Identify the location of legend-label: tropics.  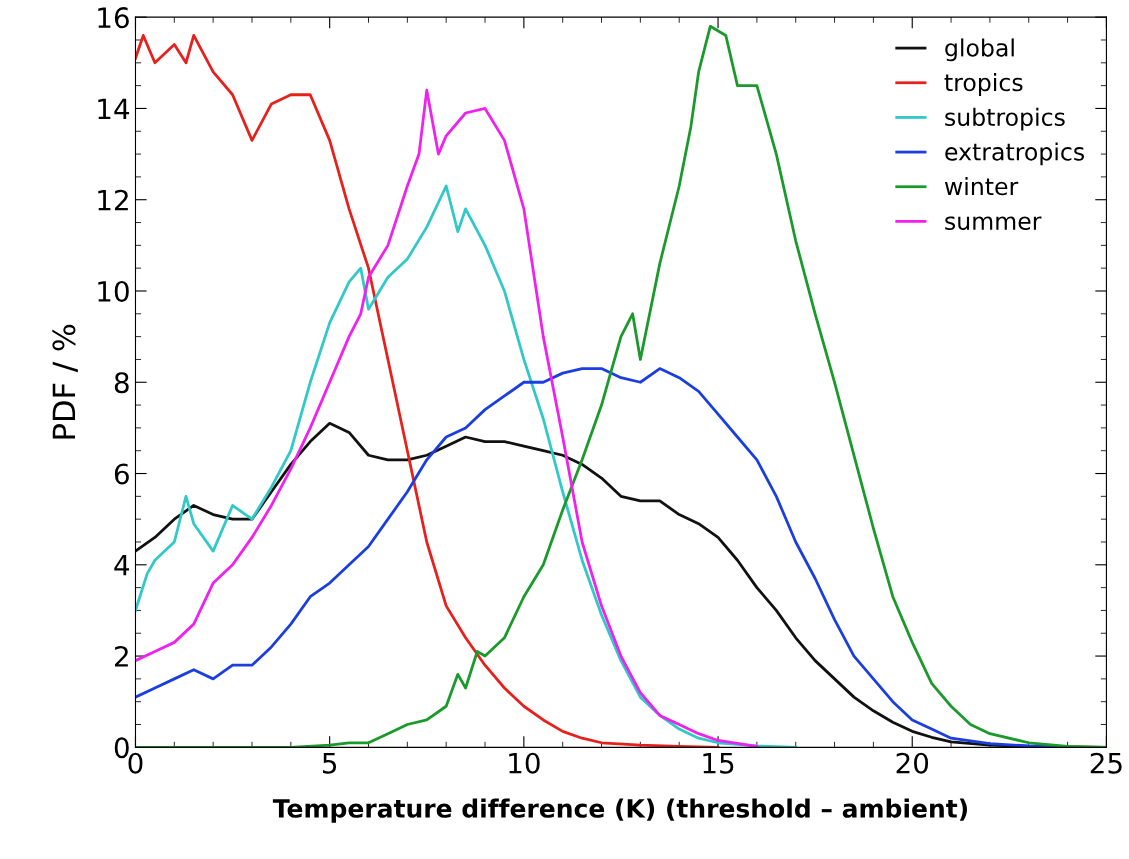
(983, 84).